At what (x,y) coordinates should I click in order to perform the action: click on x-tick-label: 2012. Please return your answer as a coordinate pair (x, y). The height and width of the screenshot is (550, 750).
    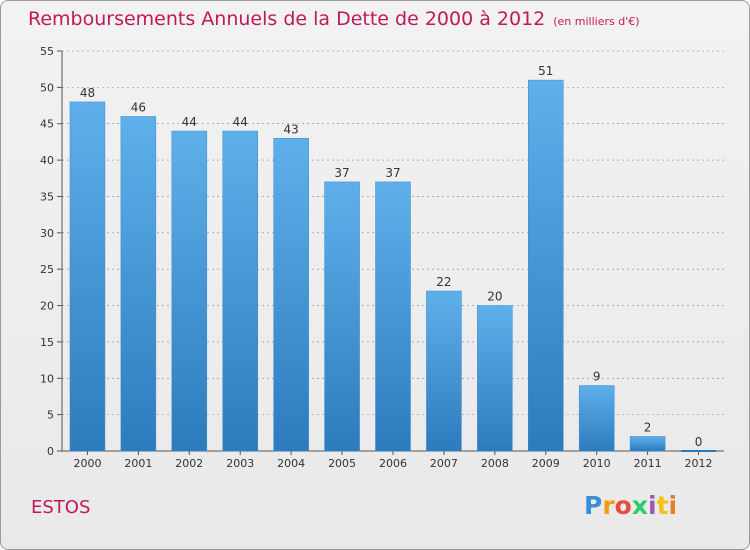
    Looking at the image, I should click on (699, 463).